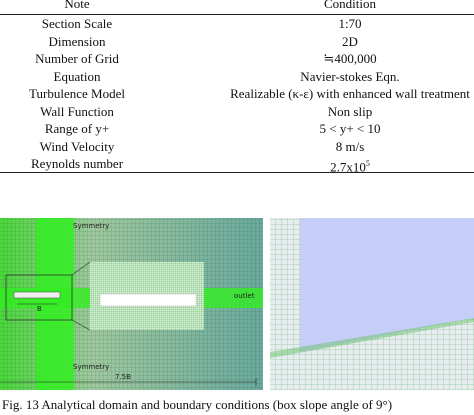 The width and height of the screenshot is (474, 415). I want to click on cell-text: 2.7x10, so click(348, 167).